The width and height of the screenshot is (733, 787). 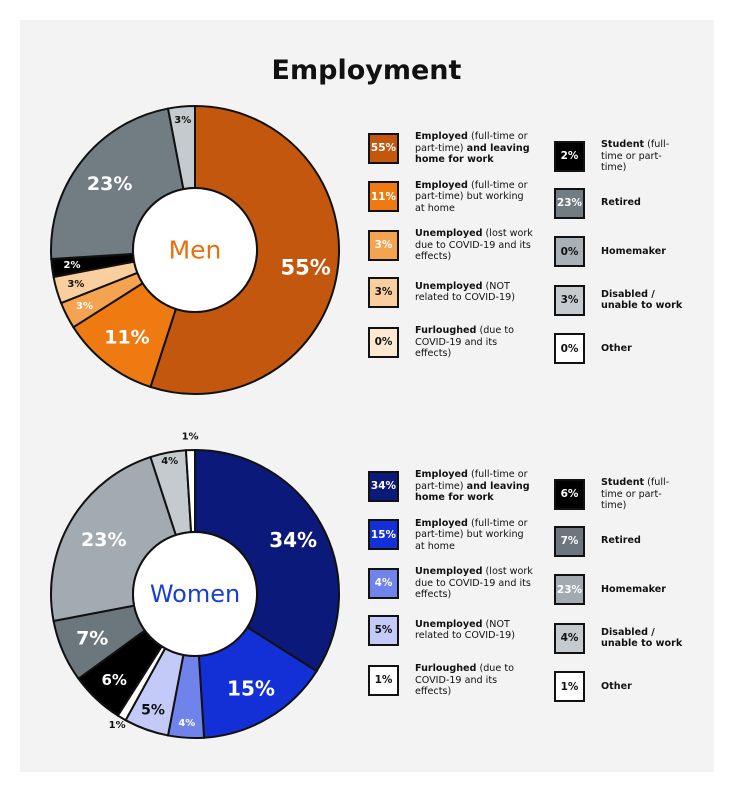 I want to click on men-legend-item: 3% Unemployed (NOT related to COVID-19), so click(x=451, y=292).